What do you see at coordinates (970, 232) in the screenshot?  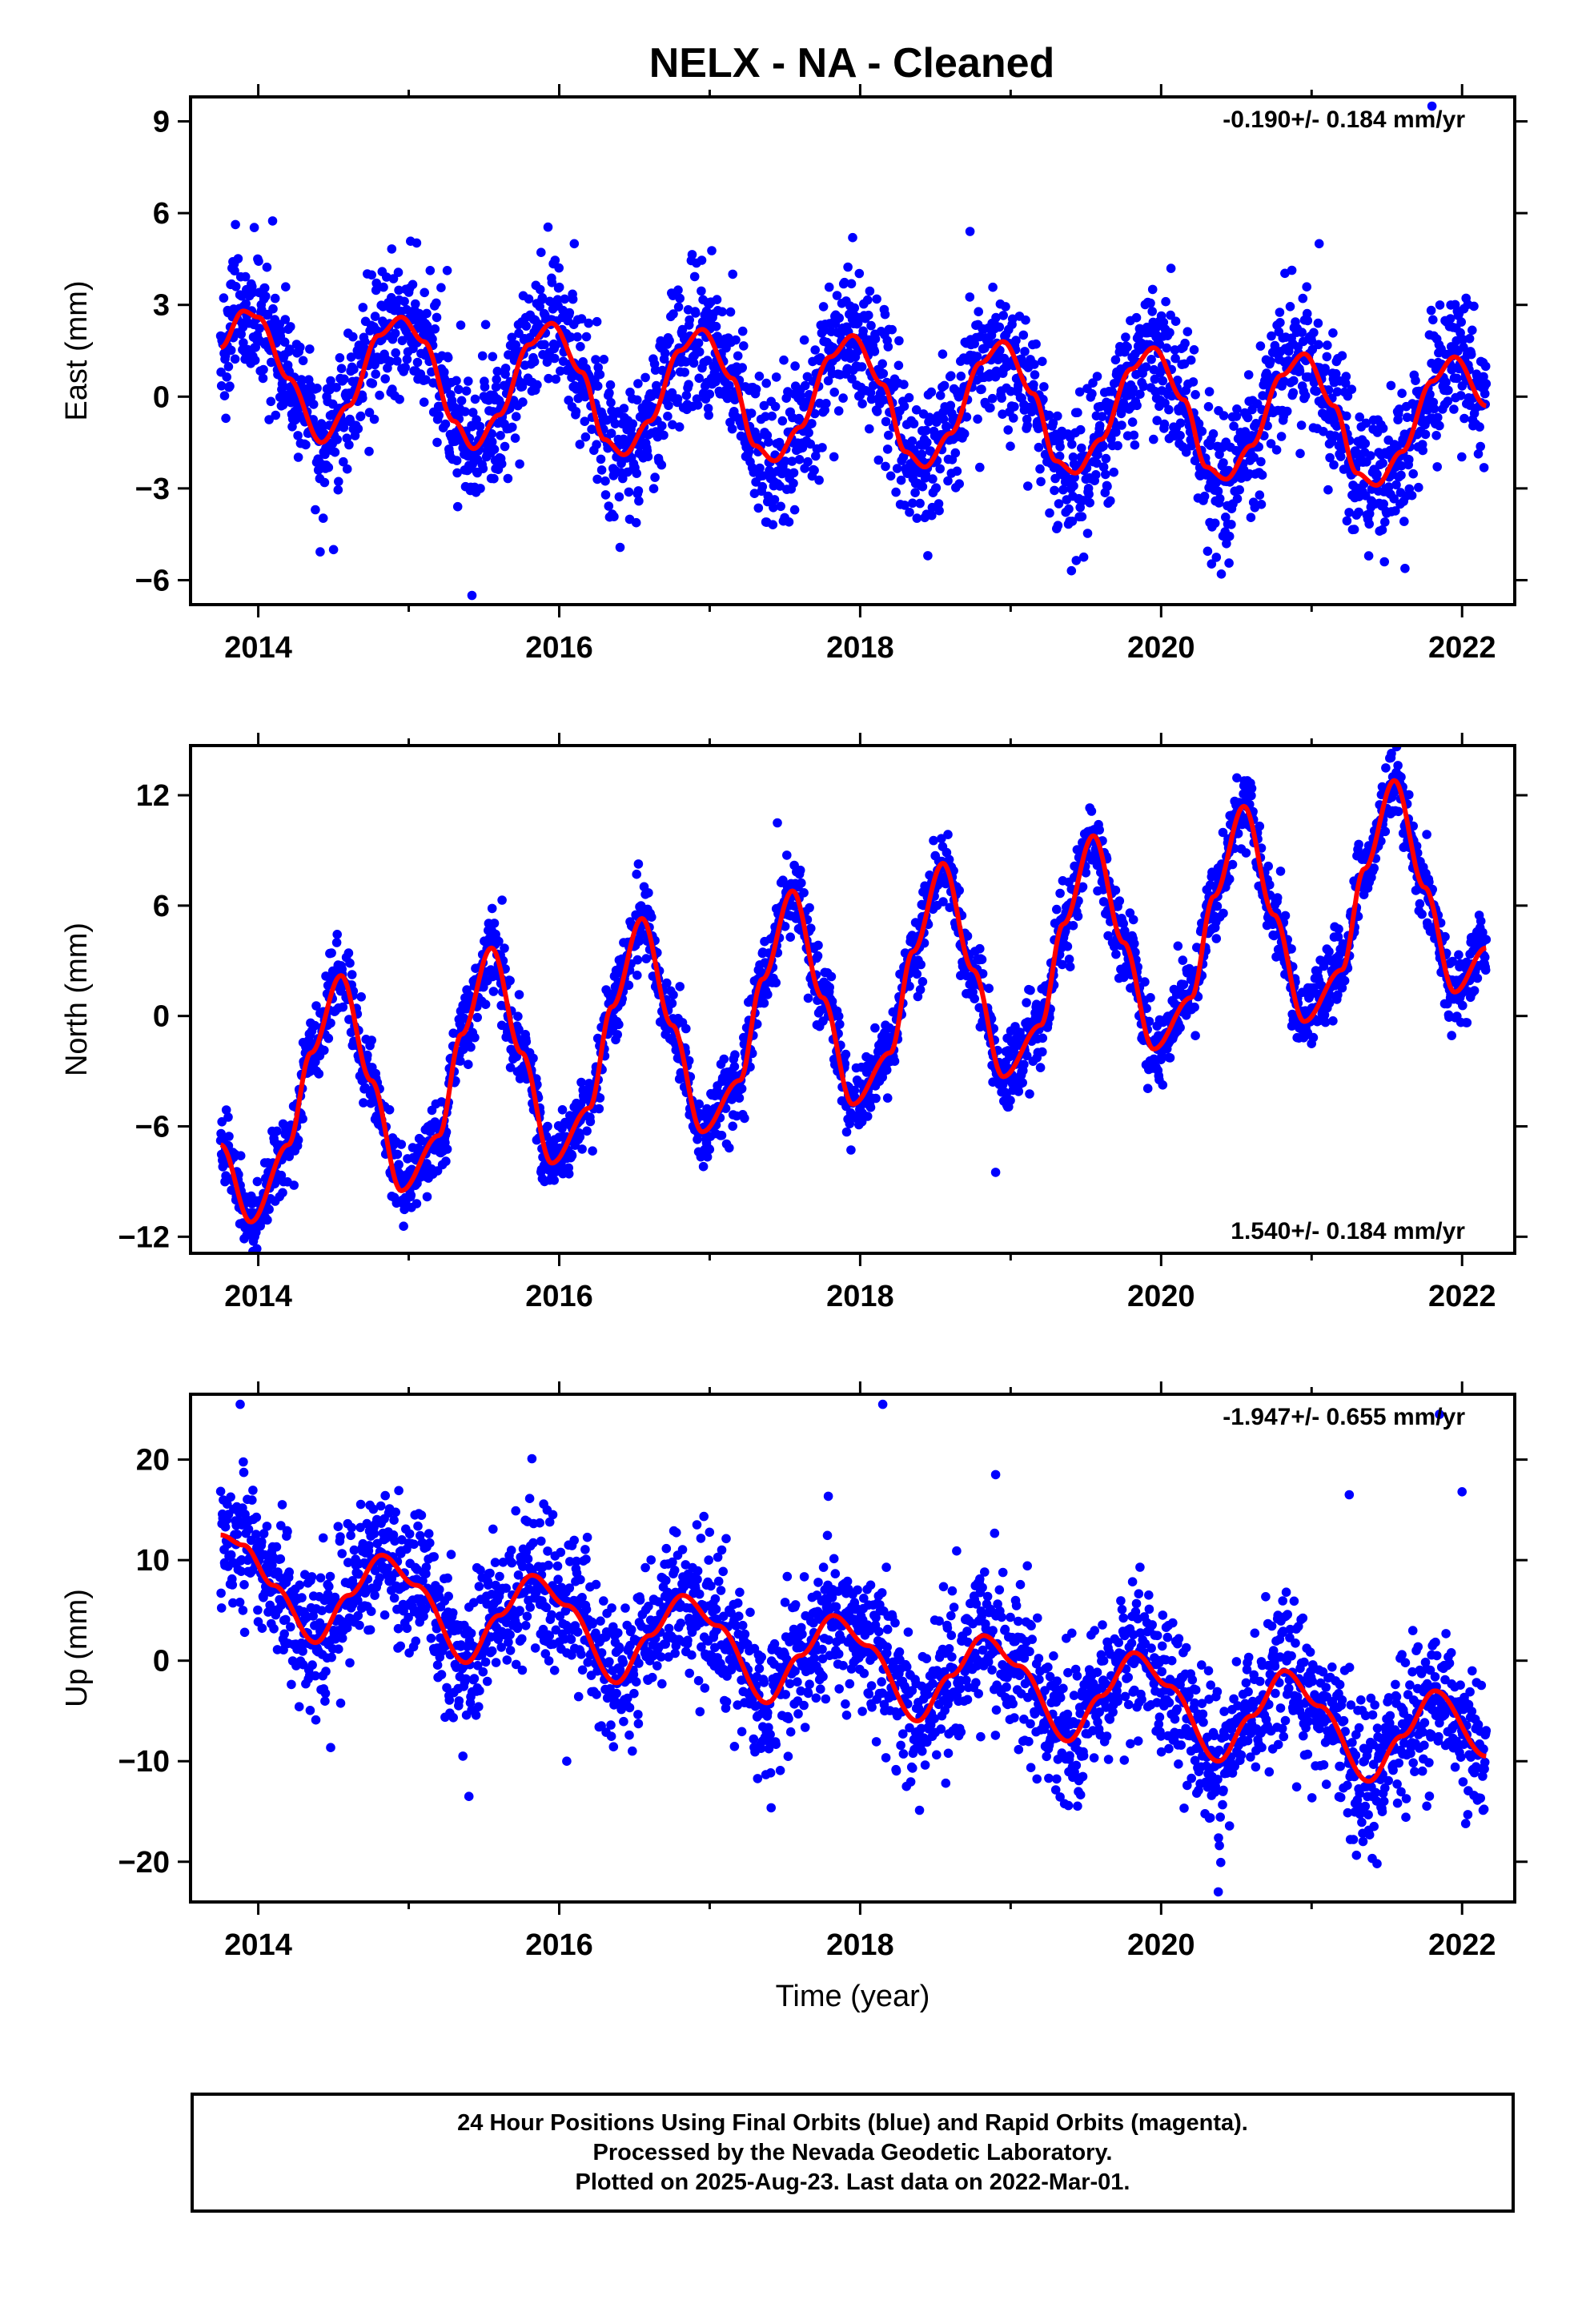 I see `data-point-outlier` at bounding box center [970, 232].